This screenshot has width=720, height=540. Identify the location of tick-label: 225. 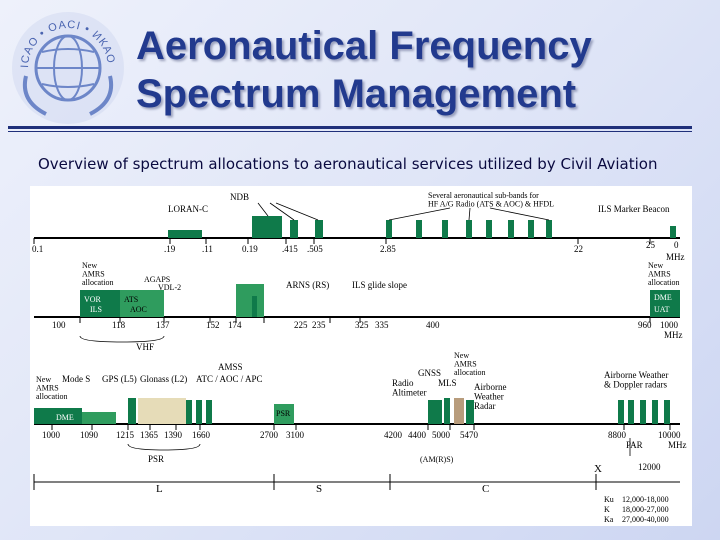
(301, 325).